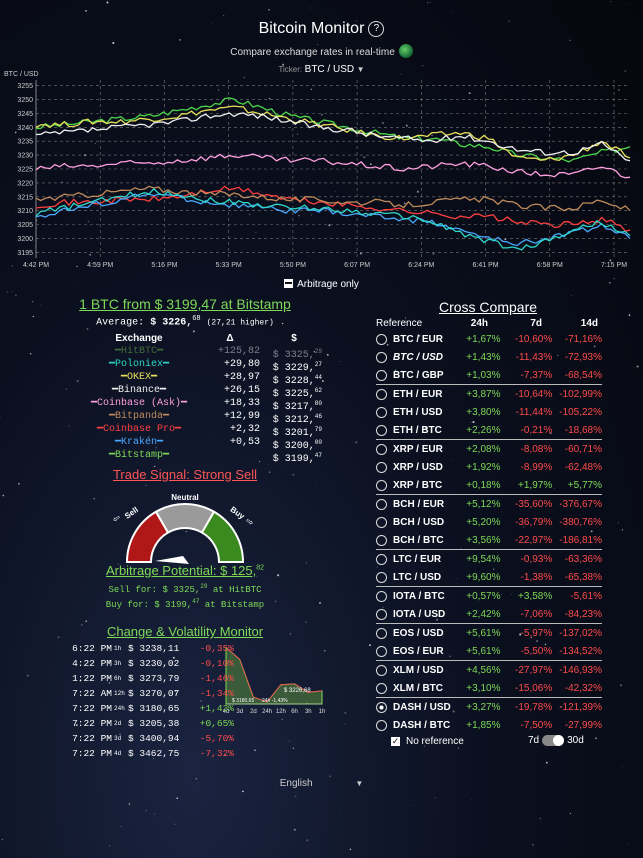 This screenshot has width=643, height=858. I want to click on exchange-row: ━Coinbase Pro━ +2,32 $ 3201,79, so click(200, 431).